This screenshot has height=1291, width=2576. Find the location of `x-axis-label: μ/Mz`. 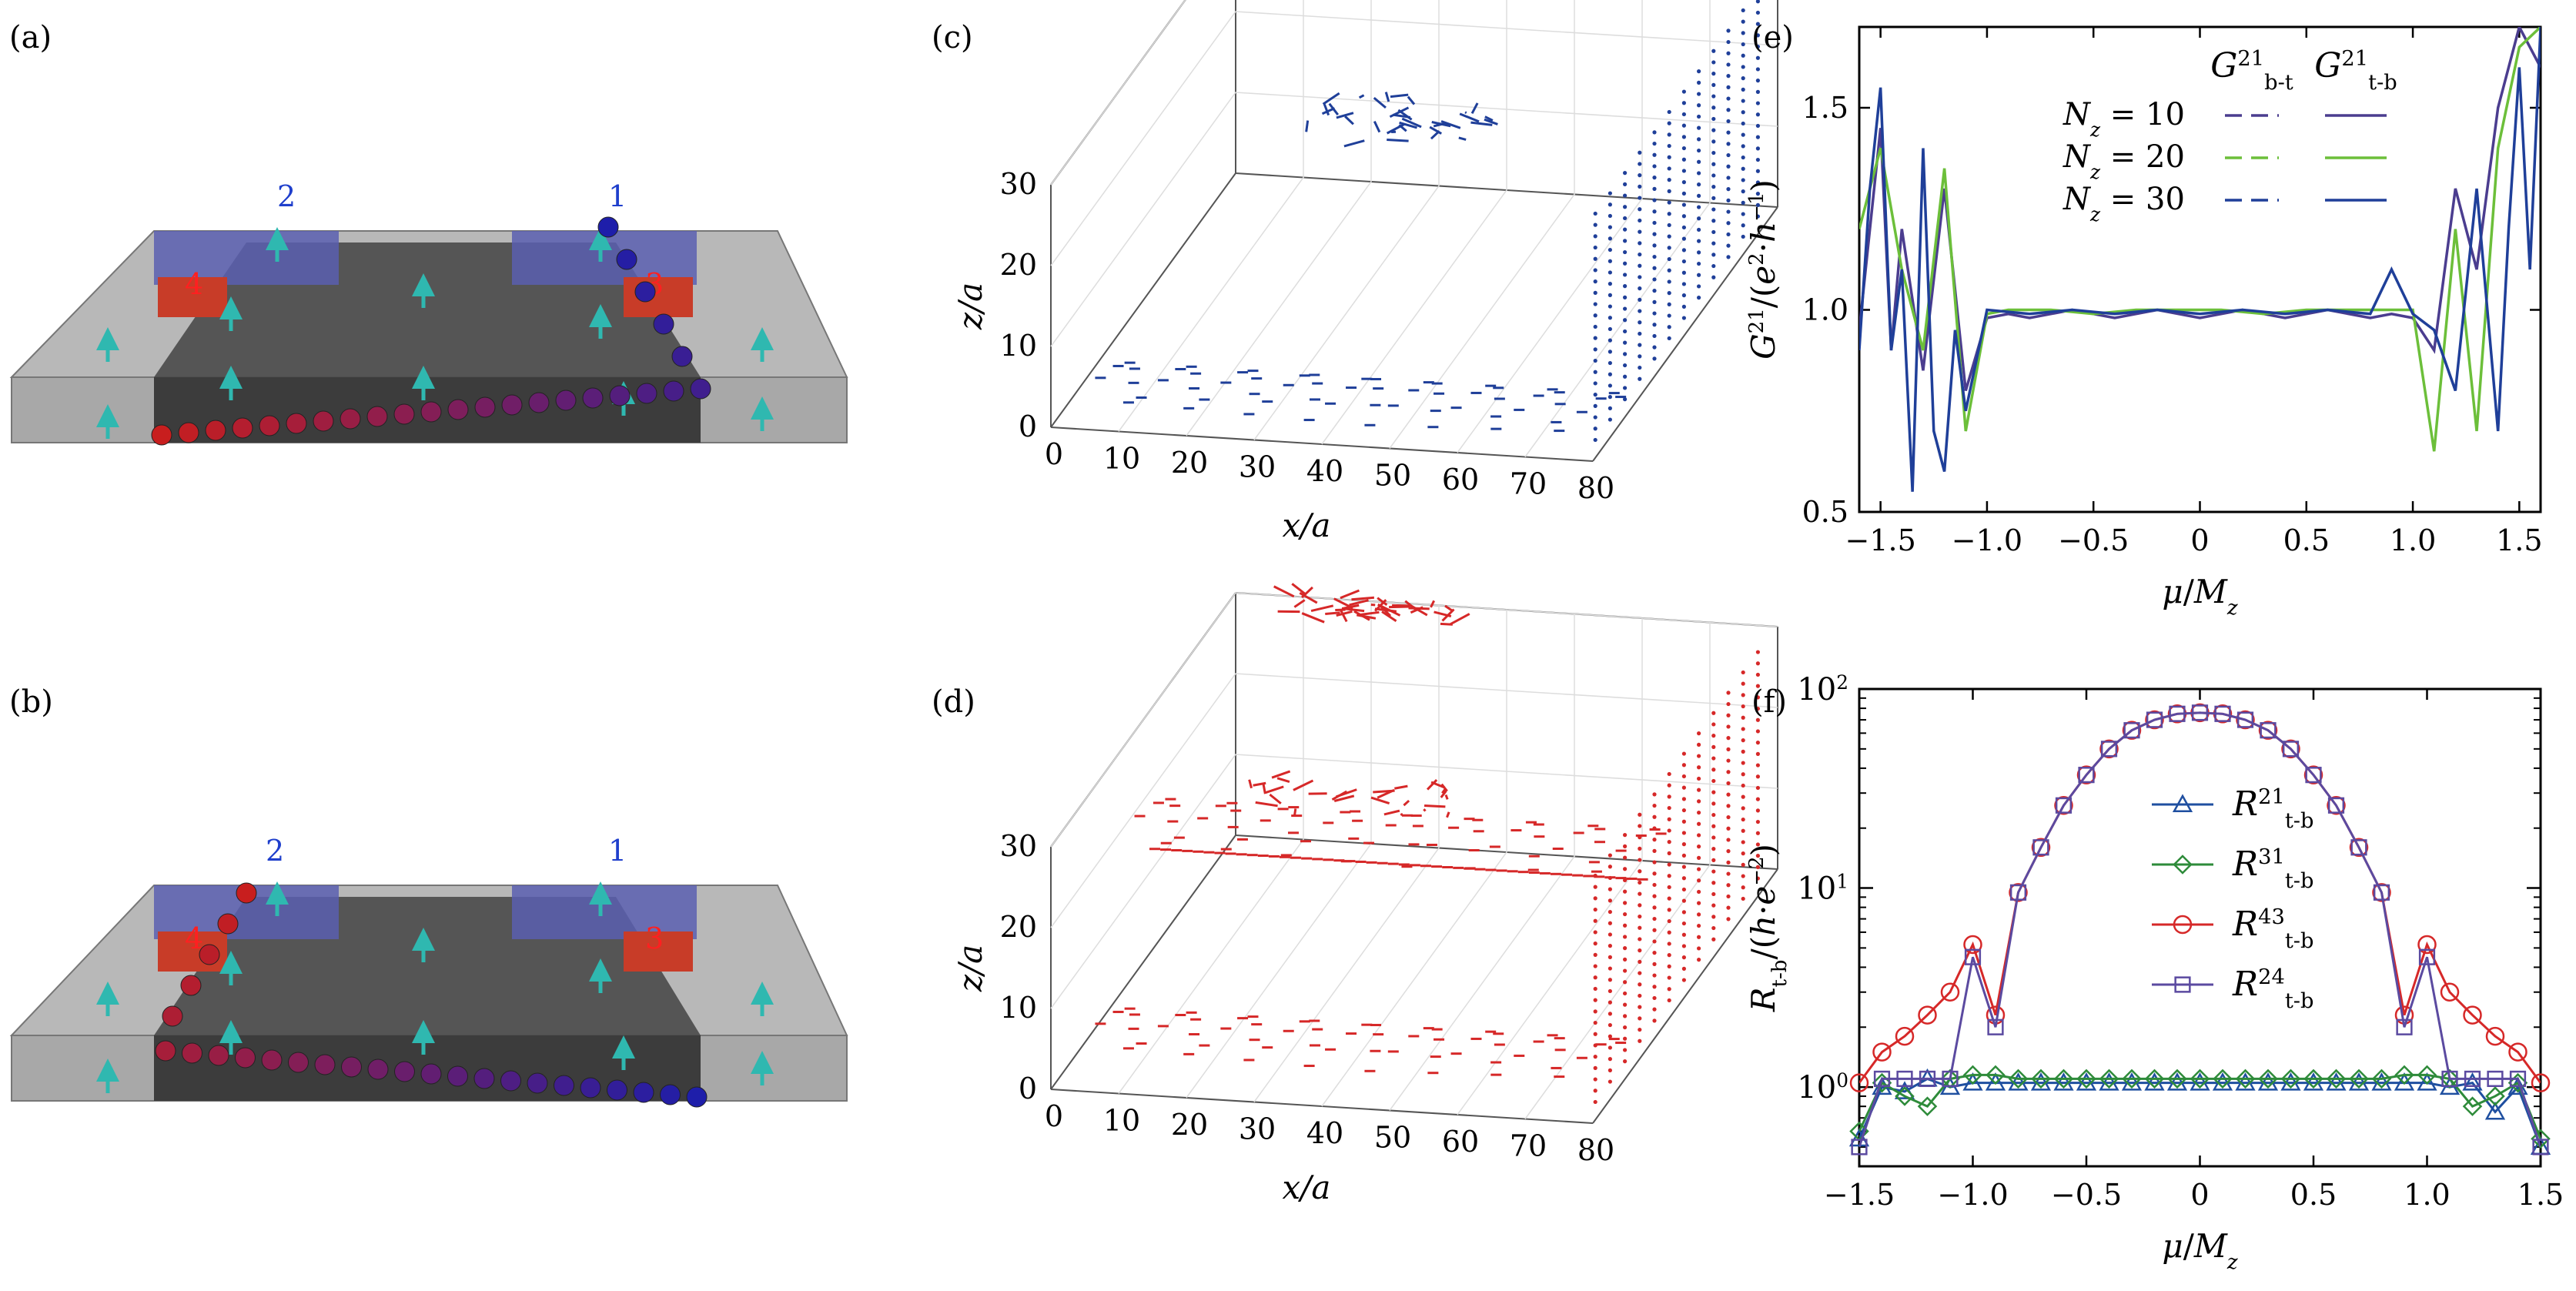

x-axis-label: μ/Mz is located at coordinates (2199, 596).